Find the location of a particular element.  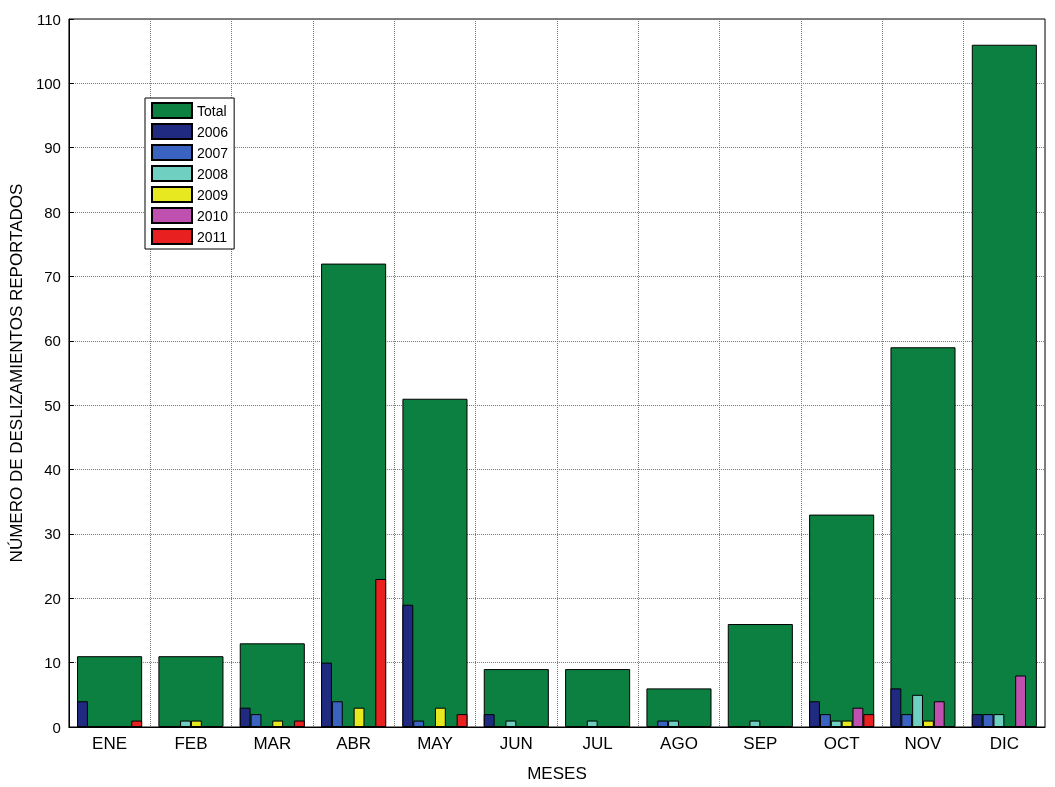

x-tick-label: ABR is located at coordinates (354, 743).